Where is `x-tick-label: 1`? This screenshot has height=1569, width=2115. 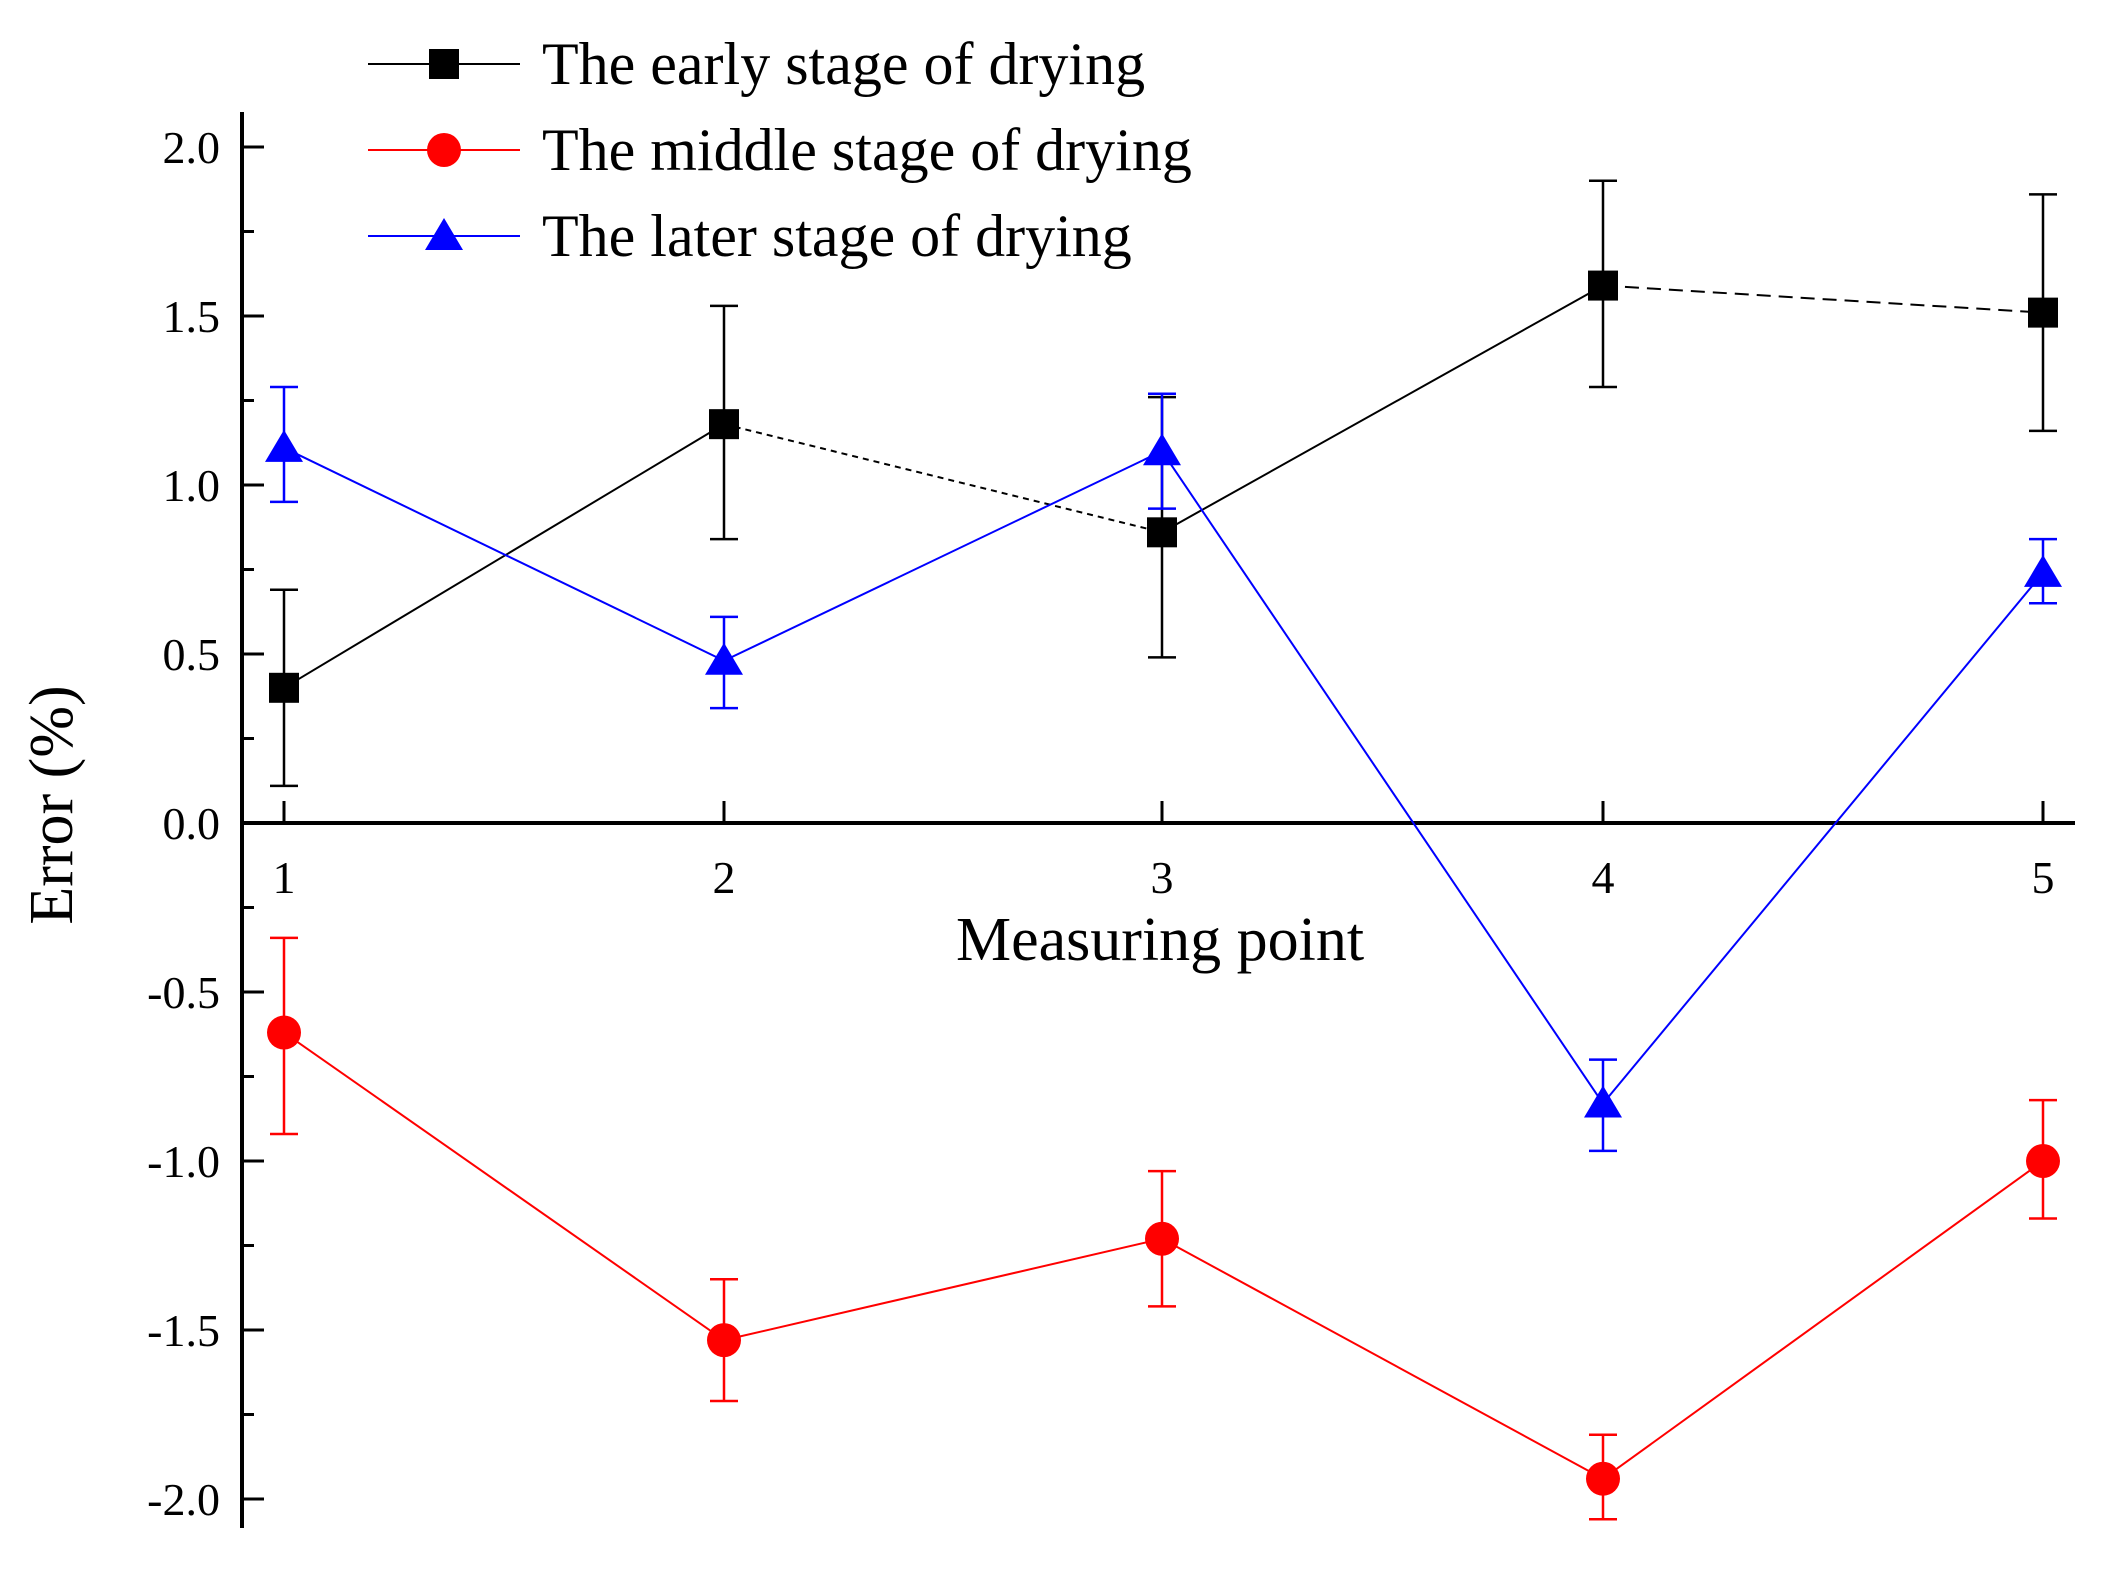
x-tick-label: 1 is located at coordinates (284, 877).